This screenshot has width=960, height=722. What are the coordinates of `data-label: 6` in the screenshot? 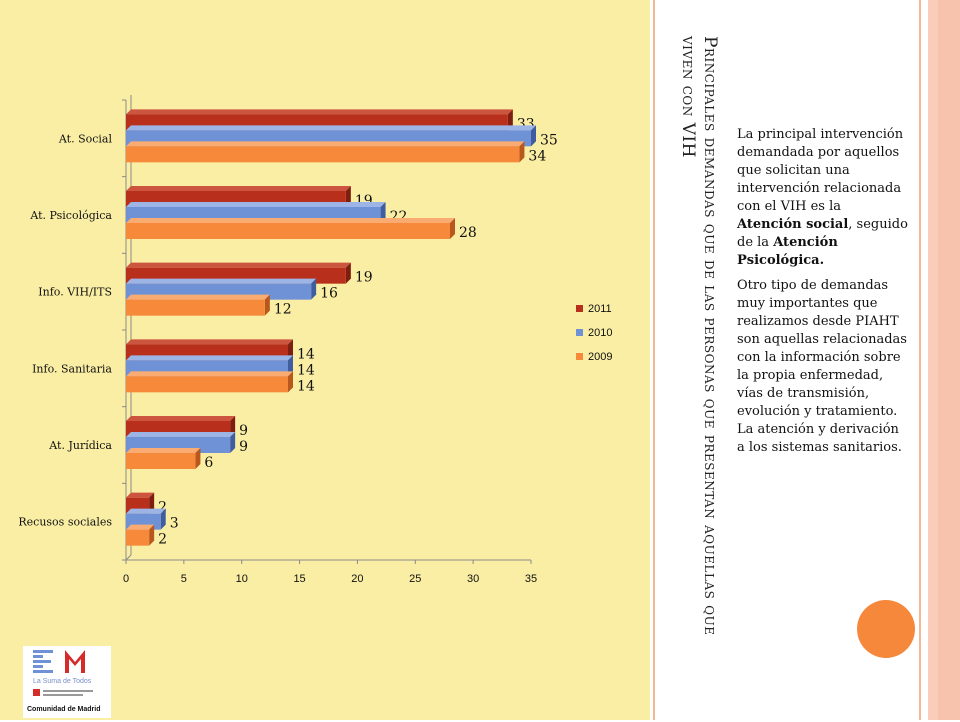 It's located at (208, 463).